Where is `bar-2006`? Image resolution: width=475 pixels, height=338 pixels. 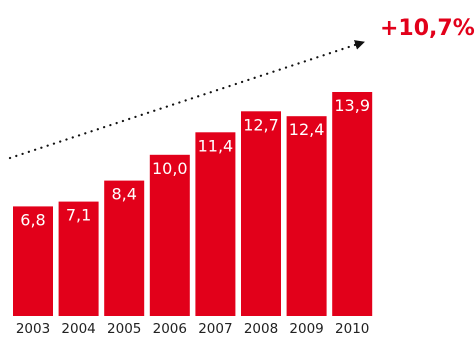 bar-2006 is located at coordinates (169, 235).